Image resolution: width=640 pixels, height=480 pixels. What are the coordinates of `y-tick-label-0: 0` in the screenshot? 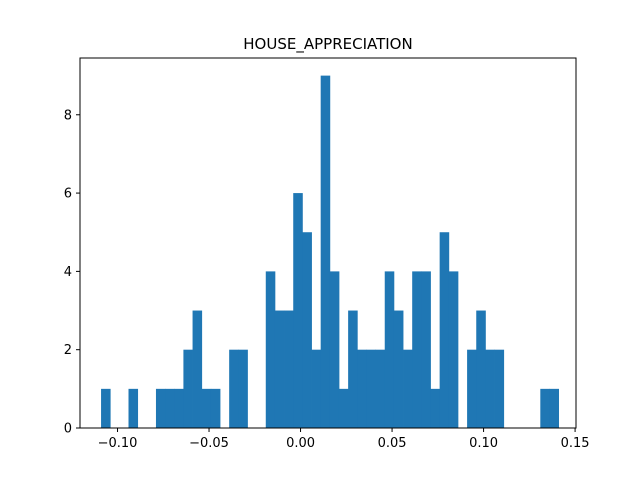 It's located at (68, 429).